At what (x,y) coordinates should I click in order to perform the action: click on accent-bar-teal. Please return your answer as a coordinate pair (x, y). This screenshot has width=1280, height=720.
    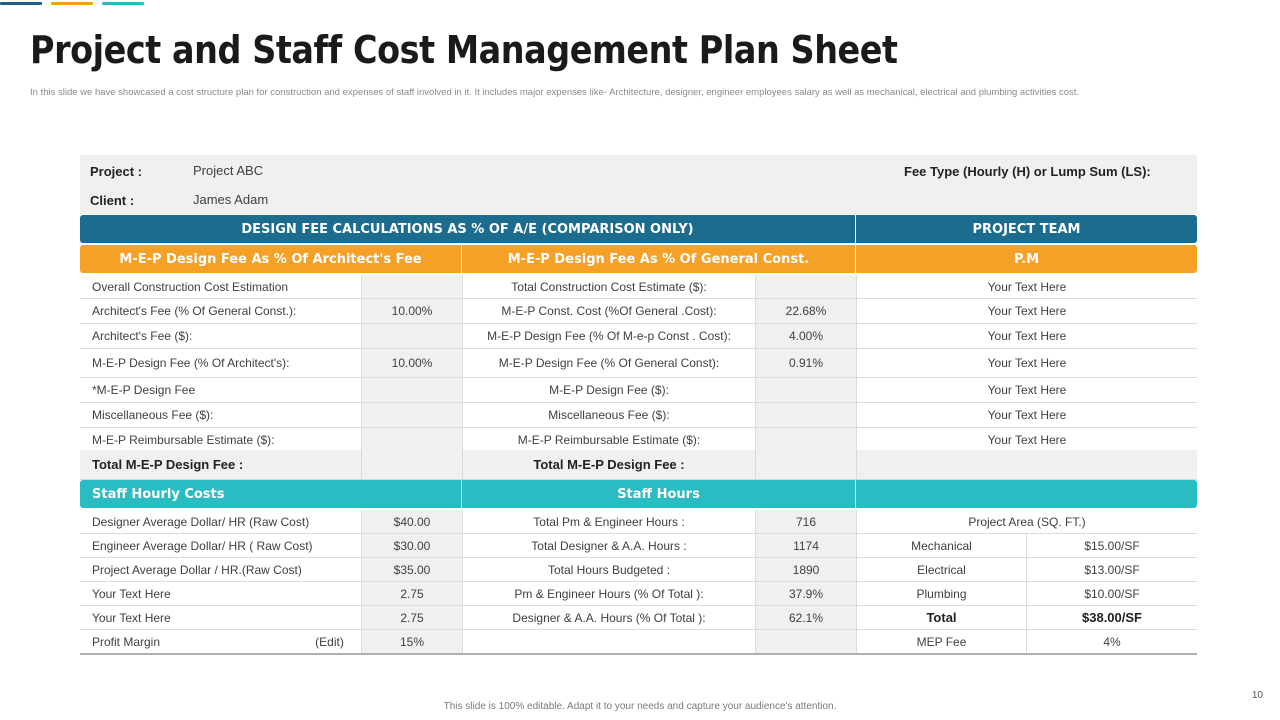
    Looking at the image, I should click on (123, 3).